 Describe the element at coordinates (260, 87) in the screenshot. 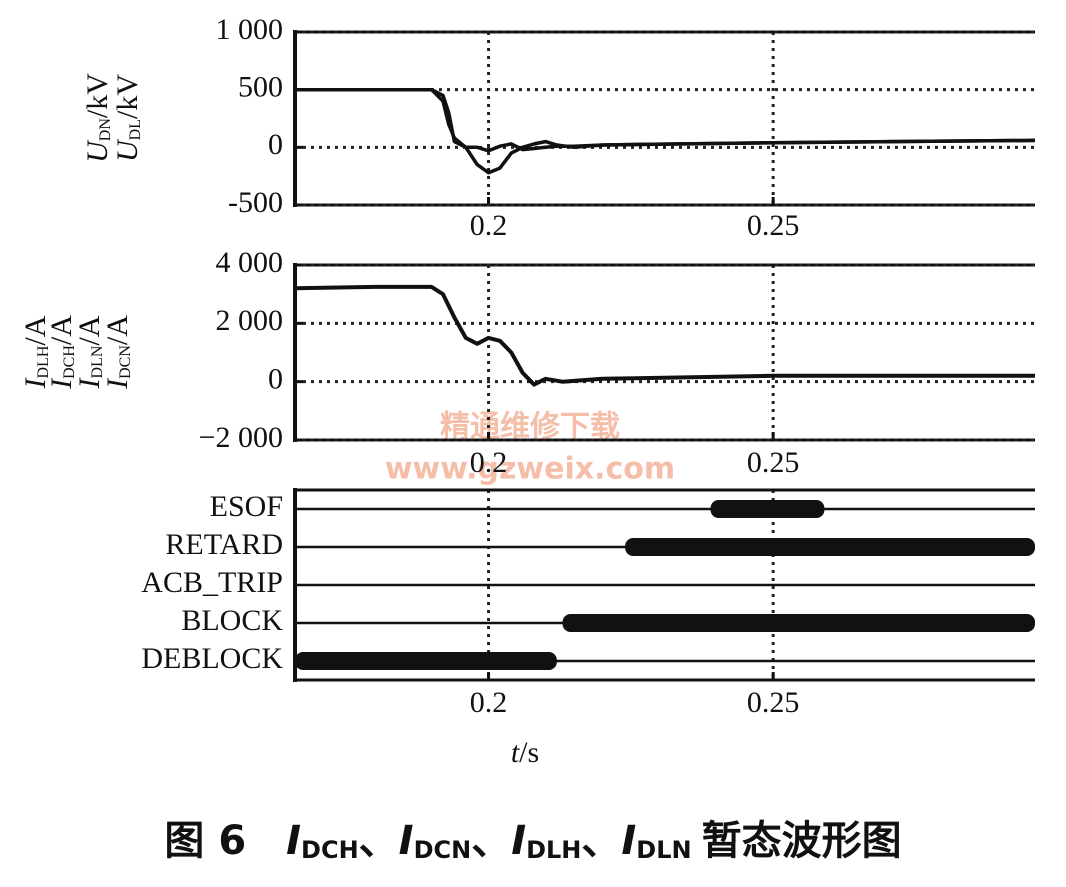

I see `y-tick-label: 500` at that location.